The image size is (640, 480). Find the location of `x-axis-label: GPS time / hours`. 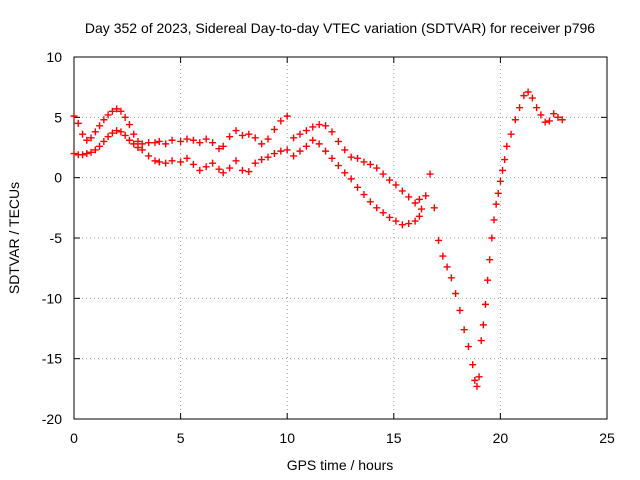

x-axis-label: GPS time / hours is located at coordinates (340, 465).